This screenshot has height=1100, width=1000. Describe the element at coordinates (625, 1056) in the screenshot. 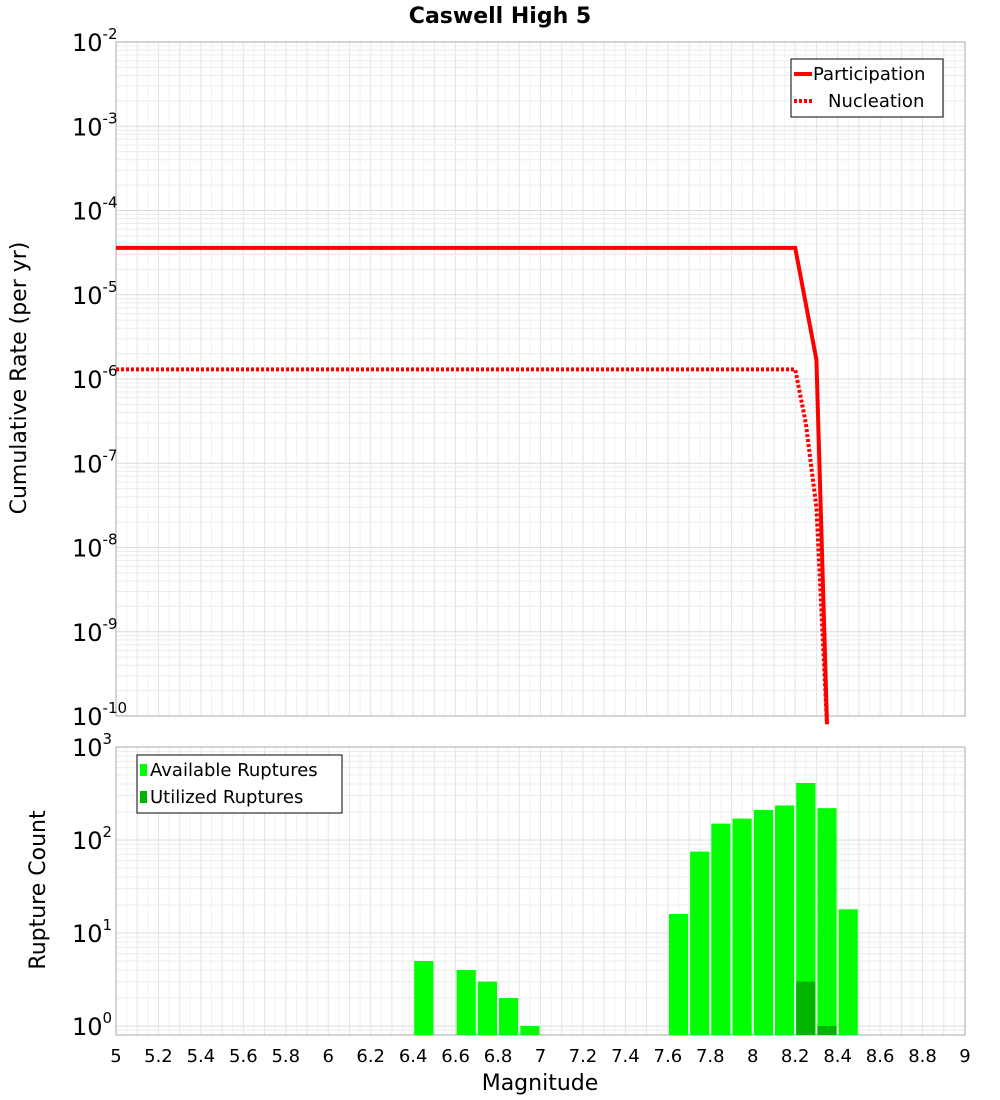

I see `x-tick-label: 7.4` at that location.